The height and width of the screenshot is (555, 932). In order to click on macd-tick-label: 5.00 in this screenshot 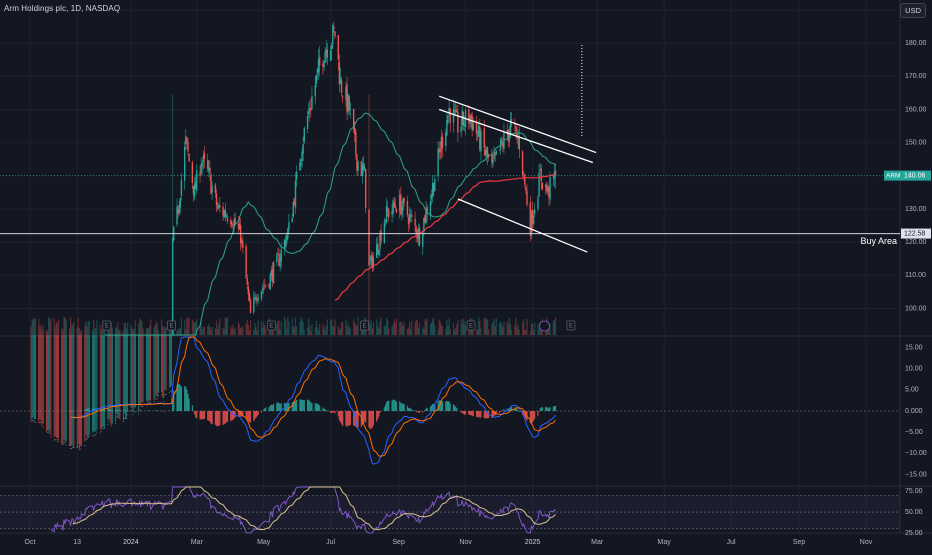, I will do `click(912, 390)`.